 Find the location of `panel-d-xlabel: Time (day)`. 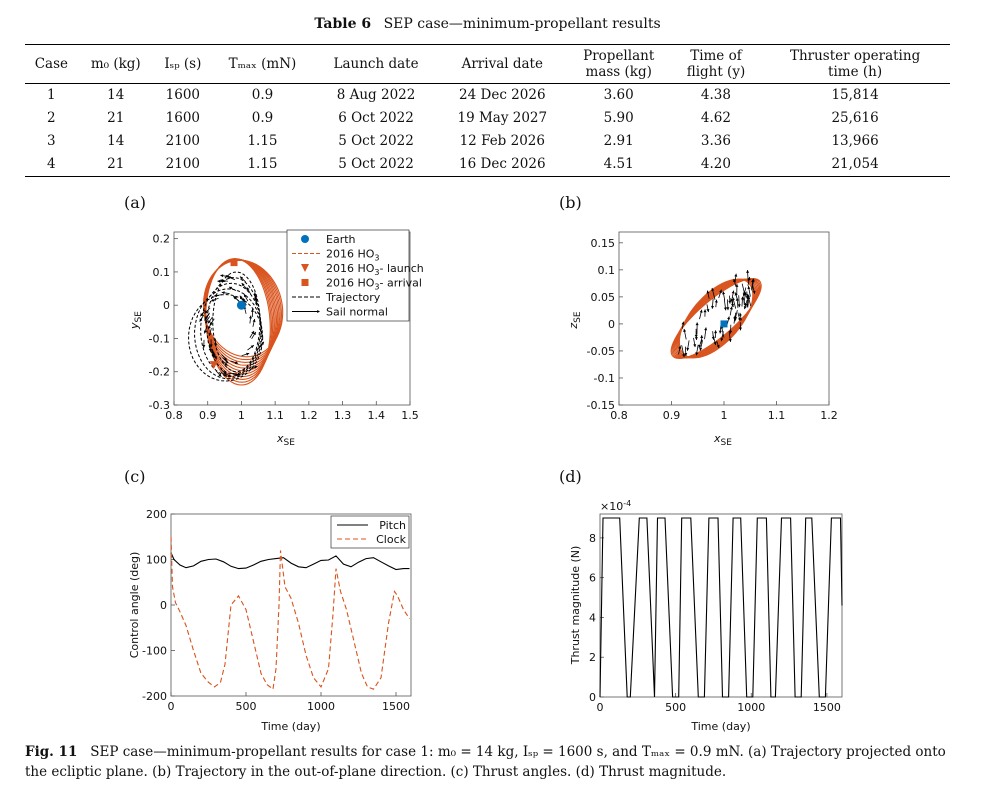

panel-d-xlabel: Time (day) is located at coordinates (720, 726).